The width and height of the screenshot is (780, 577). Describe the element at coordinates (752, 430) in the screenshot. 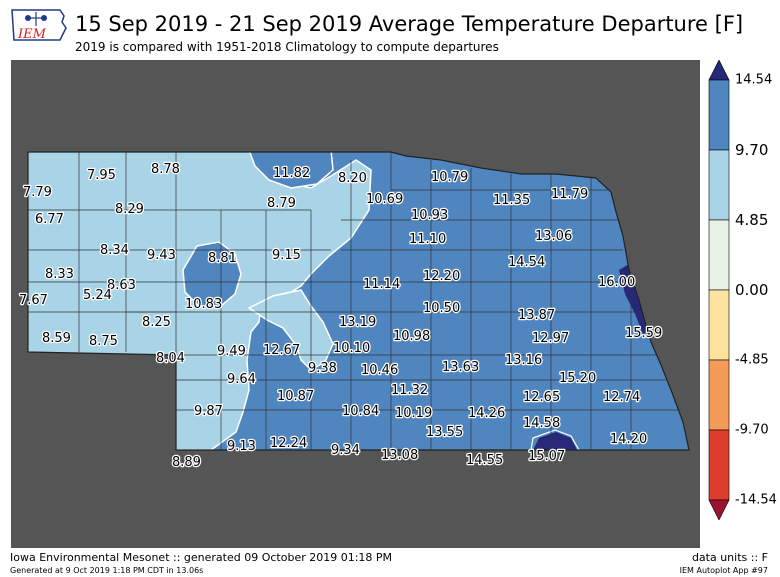

I see `legend-tick-6: -9.70` at that location.